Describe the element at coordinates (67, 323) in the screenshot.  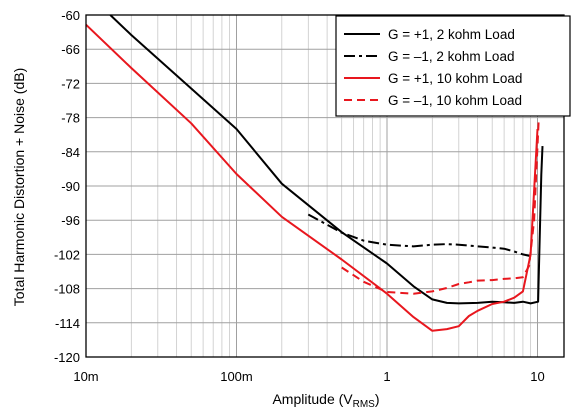
I see `y-tick-label: -114` at that location.